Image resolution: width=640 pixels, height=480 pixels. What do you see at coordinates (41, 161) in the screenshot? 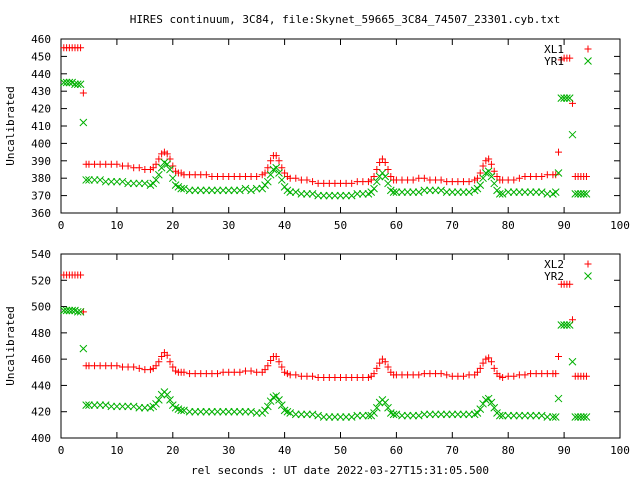
I see `y-tick-label: 390` at bounding box center [41, 161].